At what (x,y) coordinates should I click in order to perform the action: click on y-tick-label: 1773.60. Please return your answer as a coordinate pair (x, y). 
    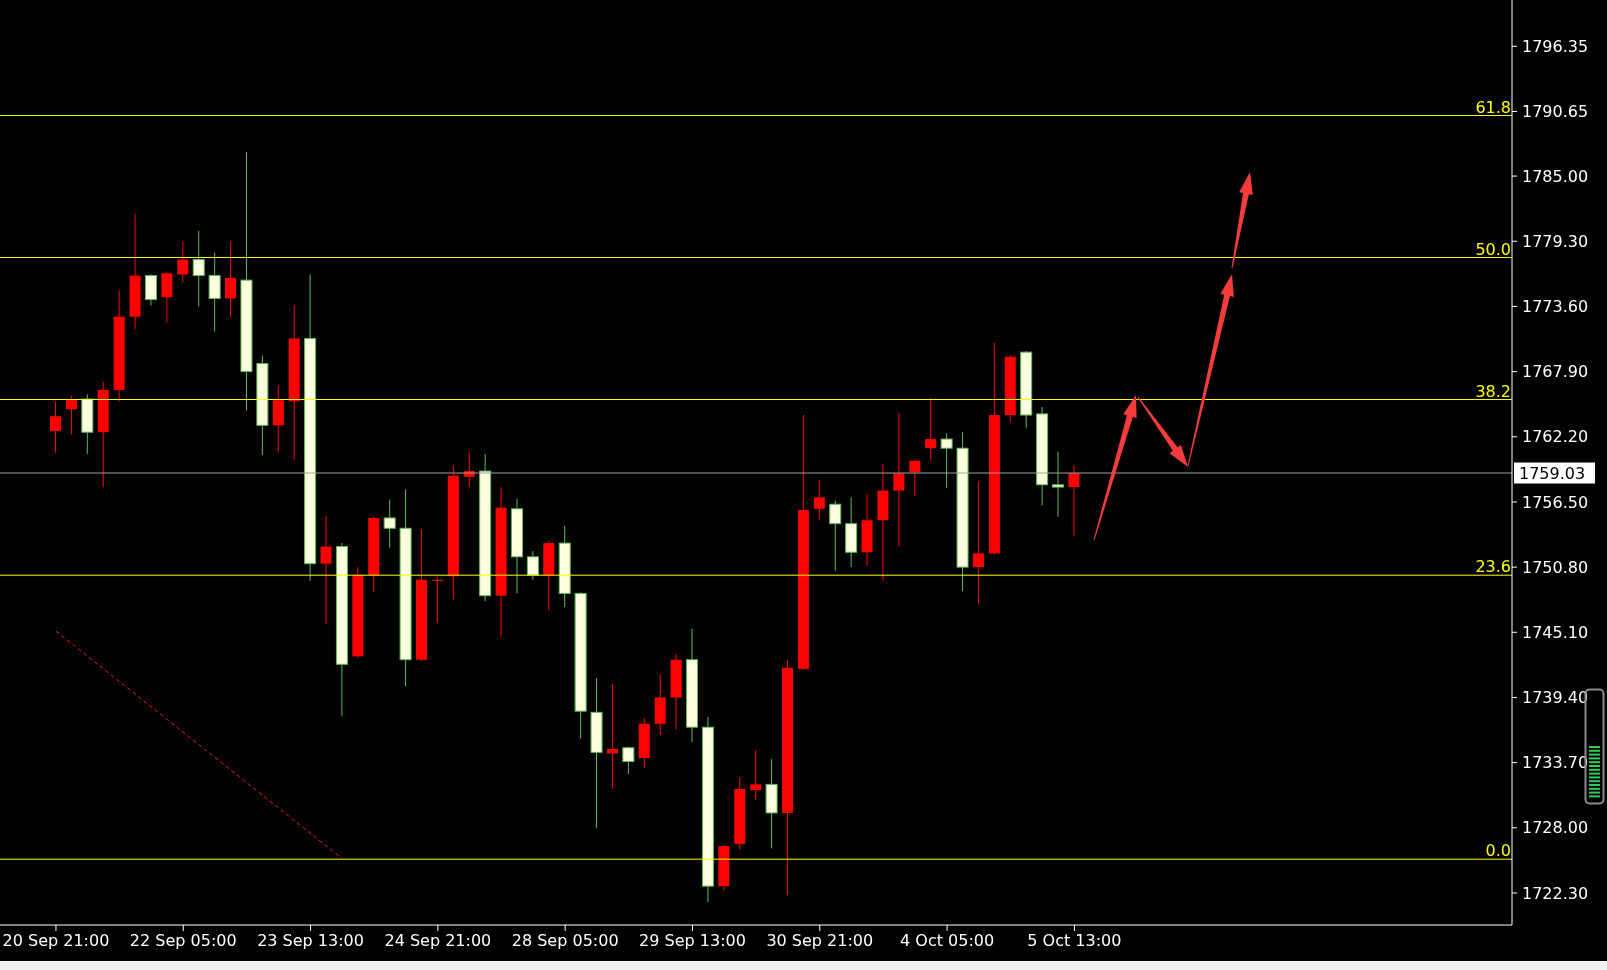
    Looking at the image, I should click on (1555, 307).